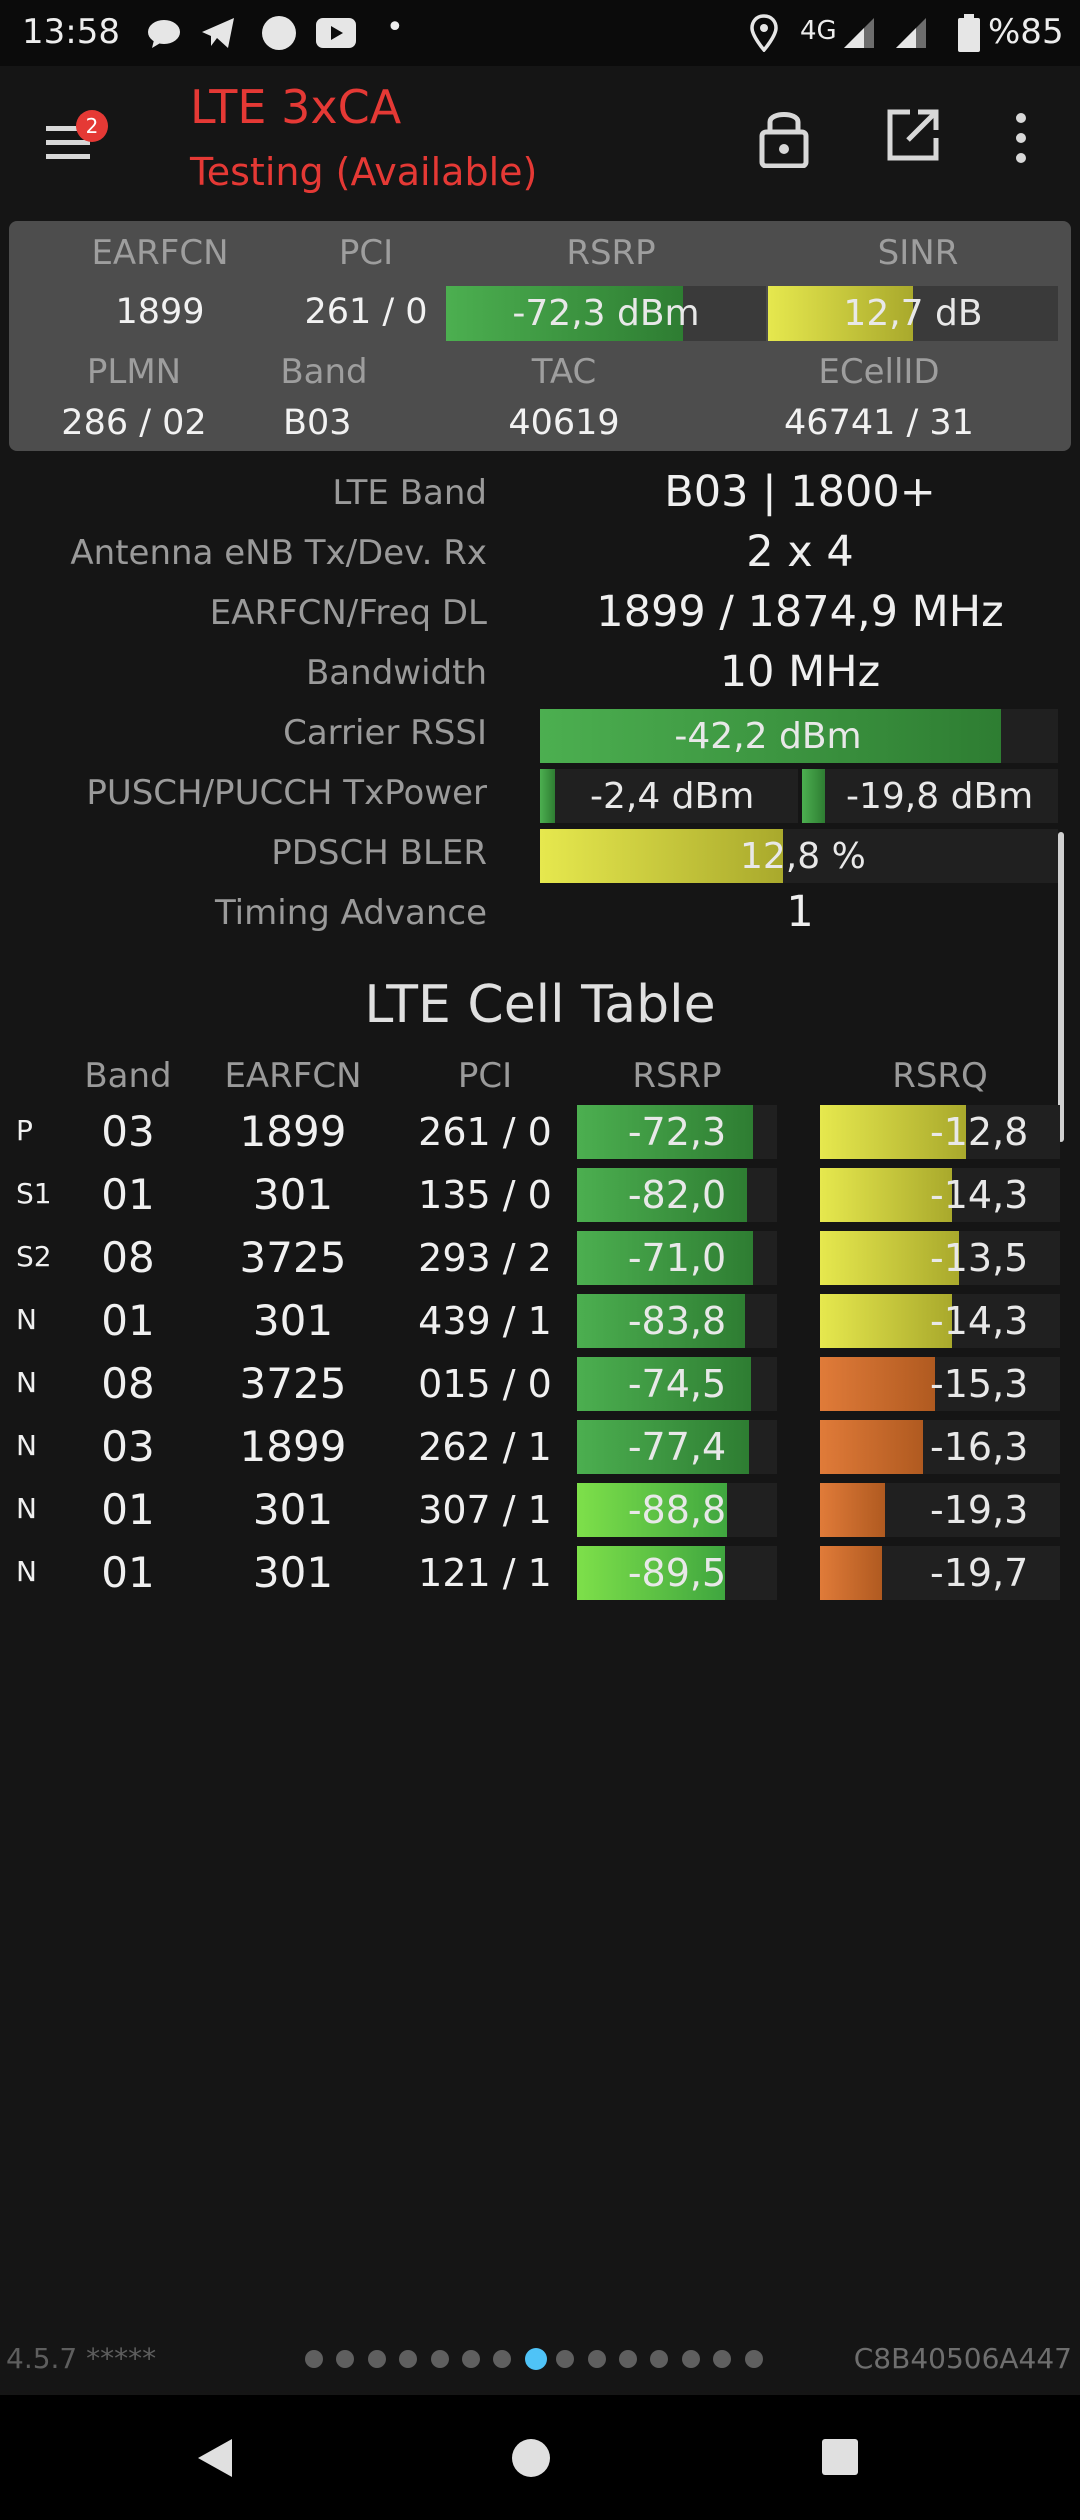  What do you see at coordinates (784, 136) in the screenshot?
I see `lock-button` at bounding box center [784, 136].